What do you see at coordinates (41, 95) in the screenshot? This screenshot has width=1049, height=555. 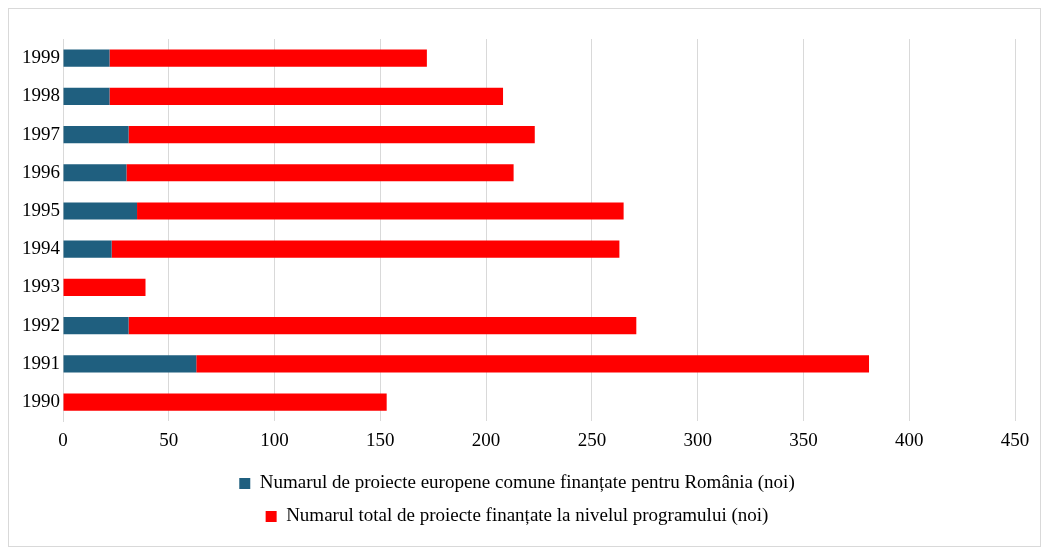 I see `y-tick-label: 1998` at bounding box center [41, 95].